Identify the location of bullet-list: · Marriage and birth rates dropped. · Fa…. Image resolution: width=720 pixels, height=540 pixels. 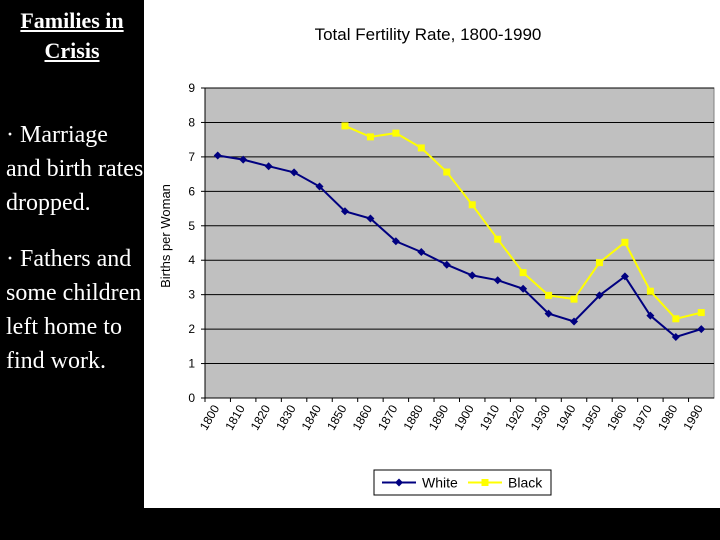
(76, 259).